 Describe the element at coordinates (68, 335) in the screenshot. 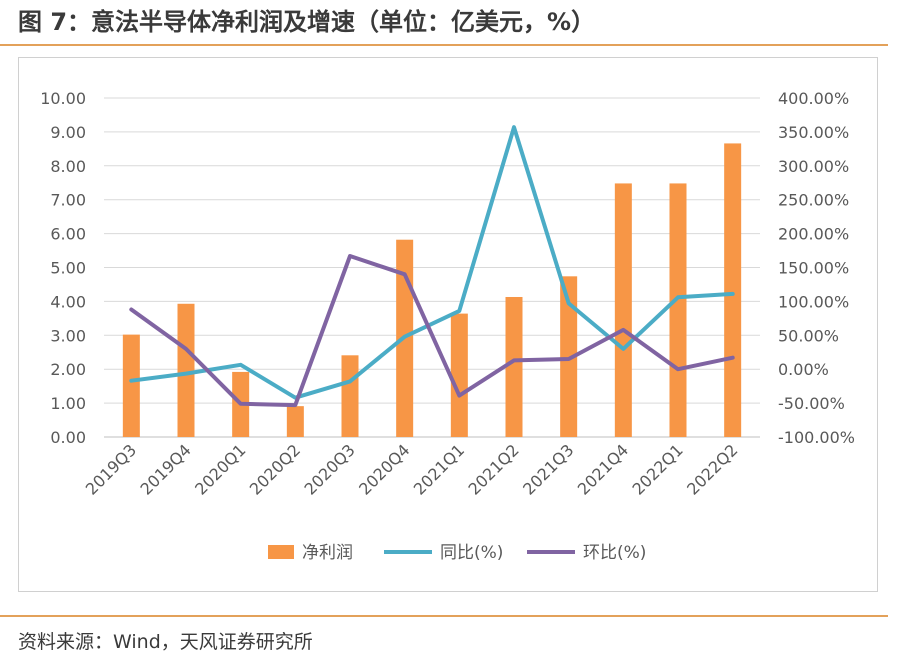

I see `y-left-tick-label: 3.00` at that location.